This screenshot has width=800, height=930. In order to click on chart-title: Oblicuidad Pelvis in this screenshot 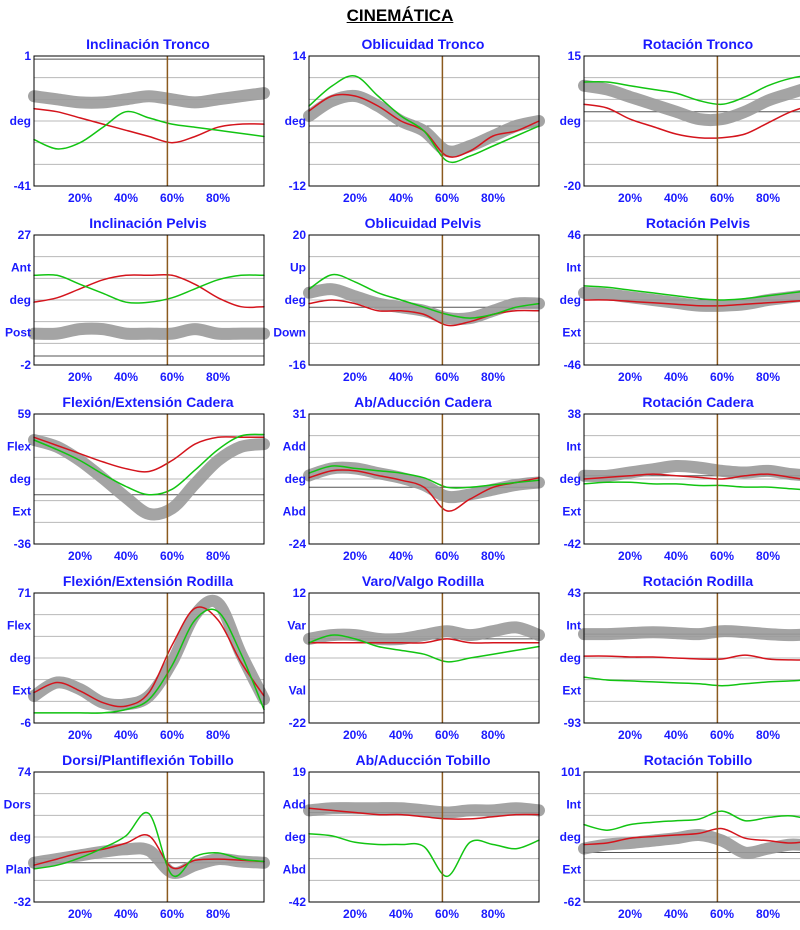, I will do `click(423, 223)`.